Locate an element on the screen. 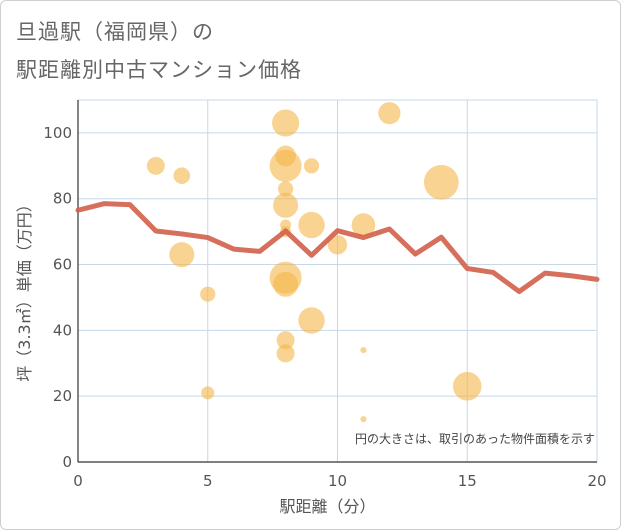 This screenshot has height=530, width=621. y-tick-label: 0 is located at coordinates (67, 462).